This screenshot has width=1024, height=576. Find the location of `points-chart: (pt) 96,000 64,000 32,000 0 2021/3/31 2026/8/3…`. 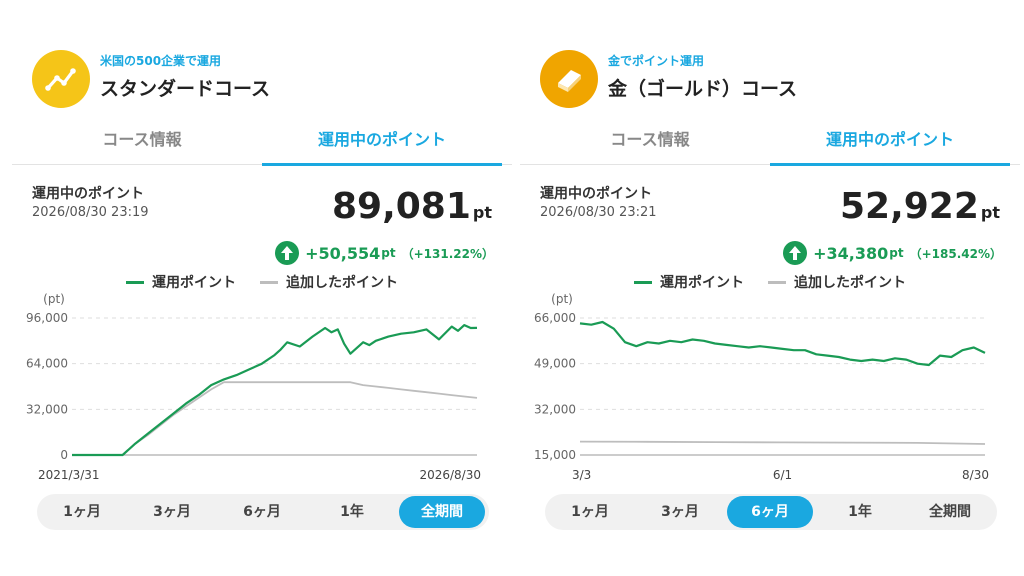

points-chart: (pt) 96,000 64,000 32,000 0 2021/3/31 2026/8/3… is located at coordinates (253, 387).